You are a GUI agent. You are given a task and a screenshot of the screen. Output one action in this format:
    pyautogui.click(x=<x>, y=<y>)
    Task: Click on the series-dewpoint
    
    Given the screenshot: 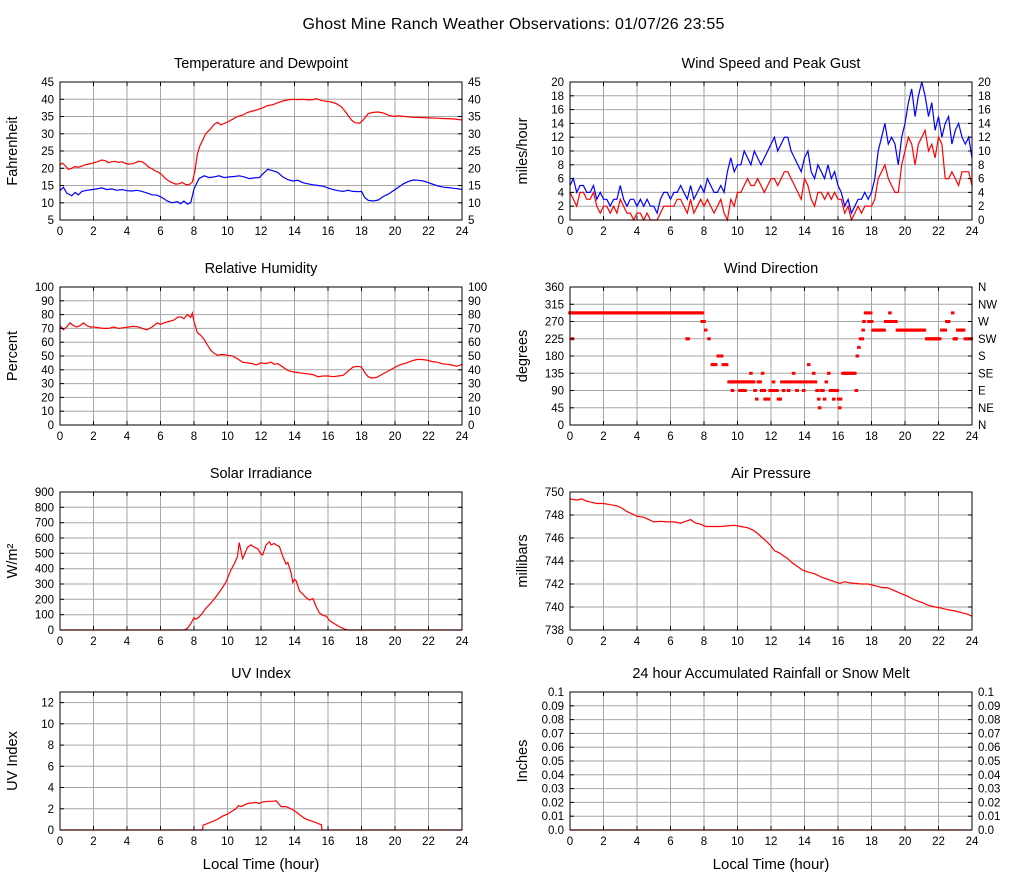 What is the action you would take?
    pyautogui.click(x=261, y=186)
    